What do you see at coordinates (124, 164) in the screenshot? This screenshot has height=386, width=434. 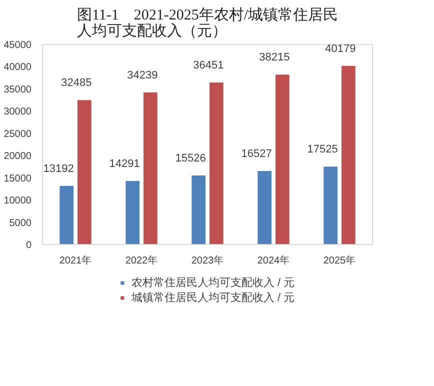 I see `data-label: 14291` at bounding box center [124, 164].